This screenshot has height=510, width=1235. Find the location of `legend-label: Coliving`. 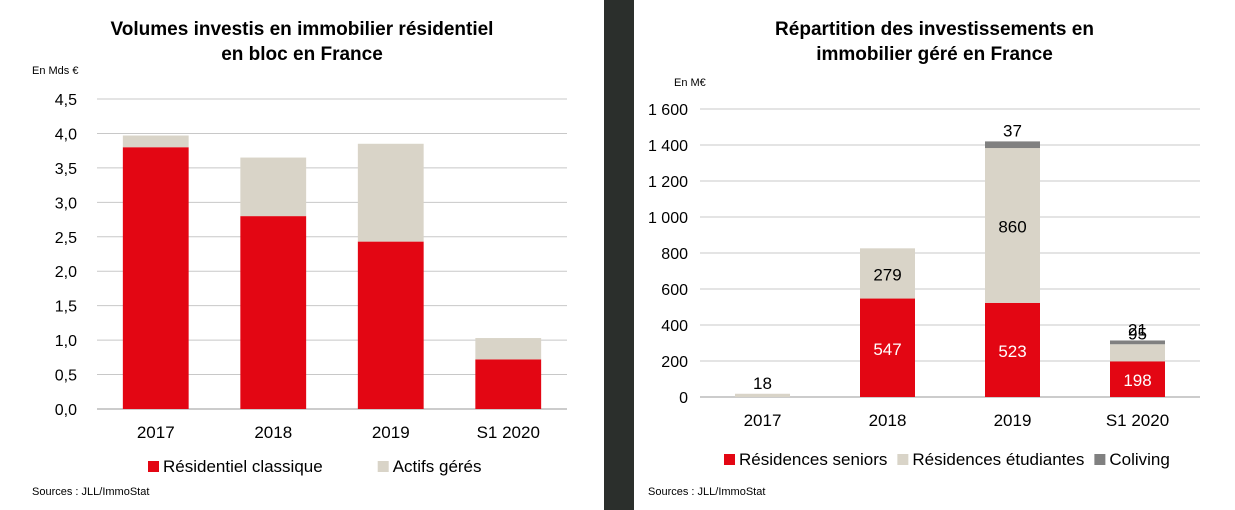

legend-label: Coliving is located at coordinates (1139, 459).